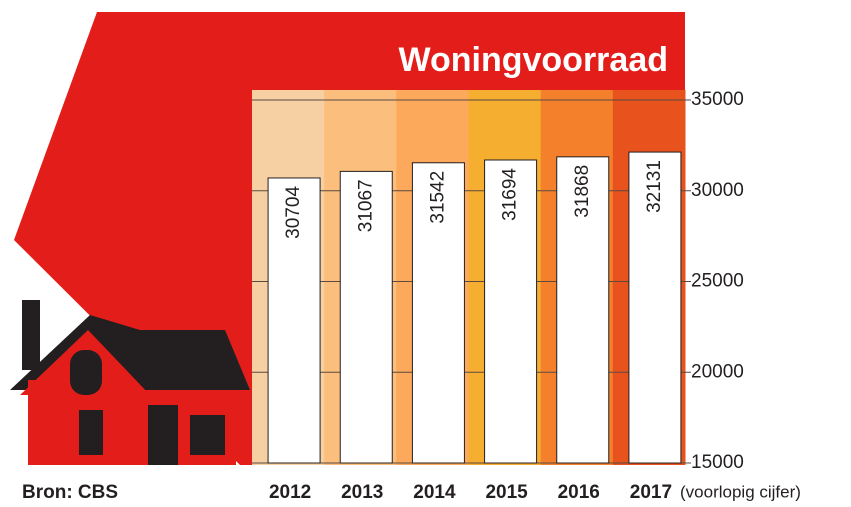  What do you see at coordinates (290, 492) in the screenshot?
I see `x-tick-label: 2012` at bounding box center [290, 492].